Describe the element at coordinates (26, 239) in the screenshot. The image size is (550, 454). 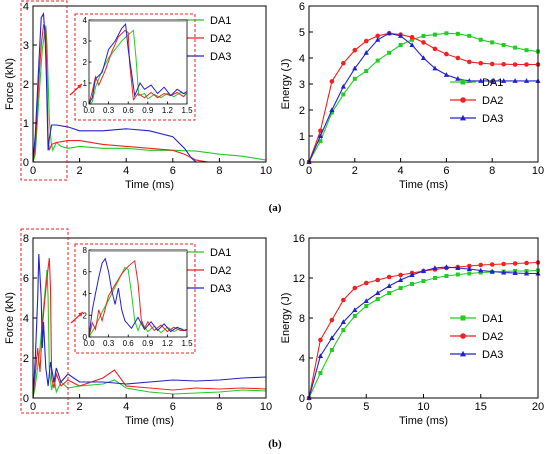
I see `b-force-y-tick-label: 8` at that location.